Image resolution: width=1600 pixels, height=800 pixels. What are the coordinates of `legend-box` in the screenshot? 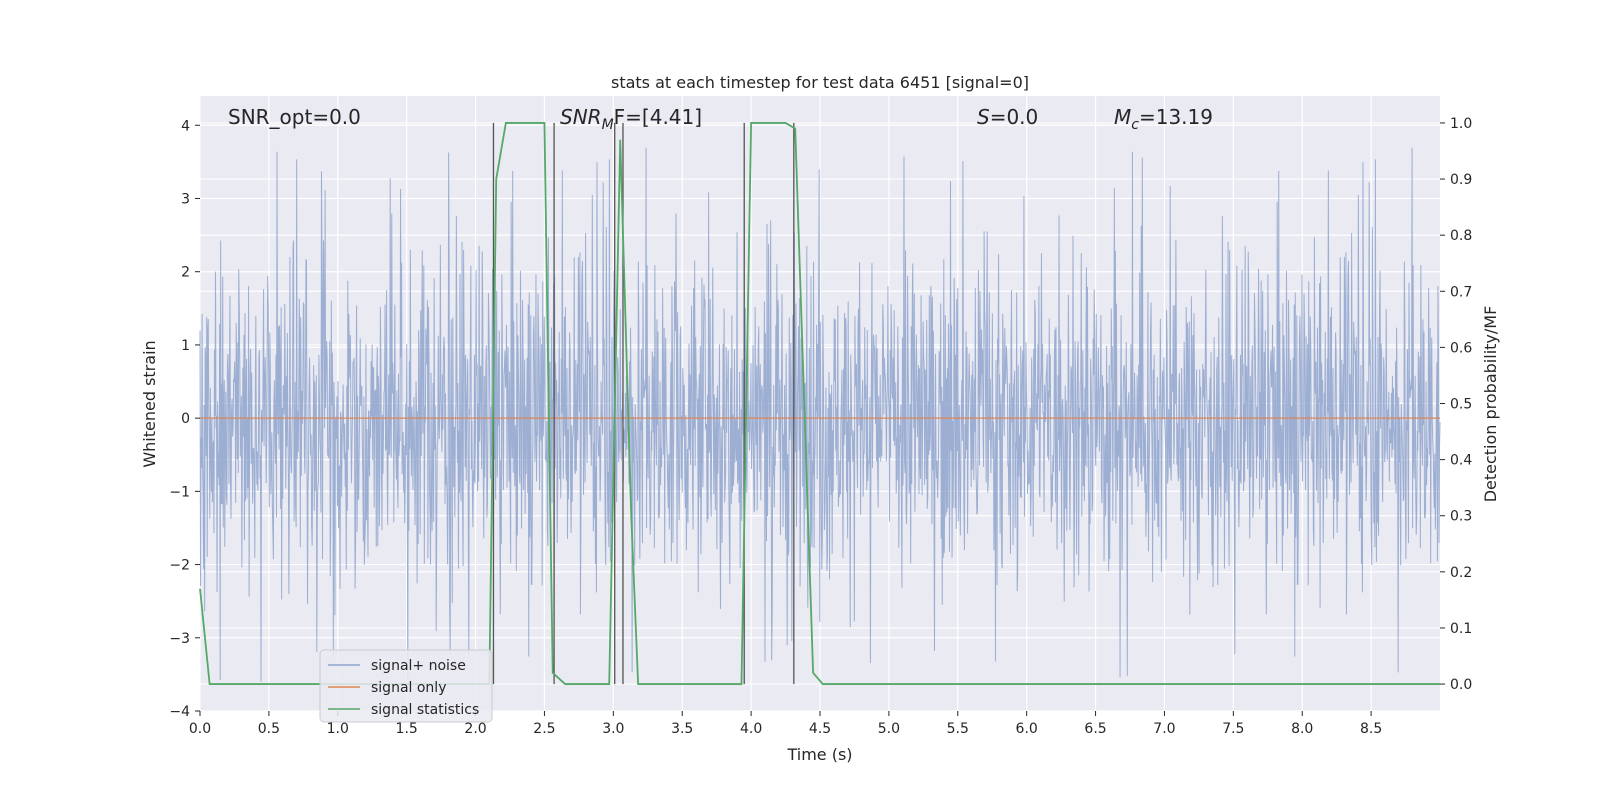 It's located at (406, 686).